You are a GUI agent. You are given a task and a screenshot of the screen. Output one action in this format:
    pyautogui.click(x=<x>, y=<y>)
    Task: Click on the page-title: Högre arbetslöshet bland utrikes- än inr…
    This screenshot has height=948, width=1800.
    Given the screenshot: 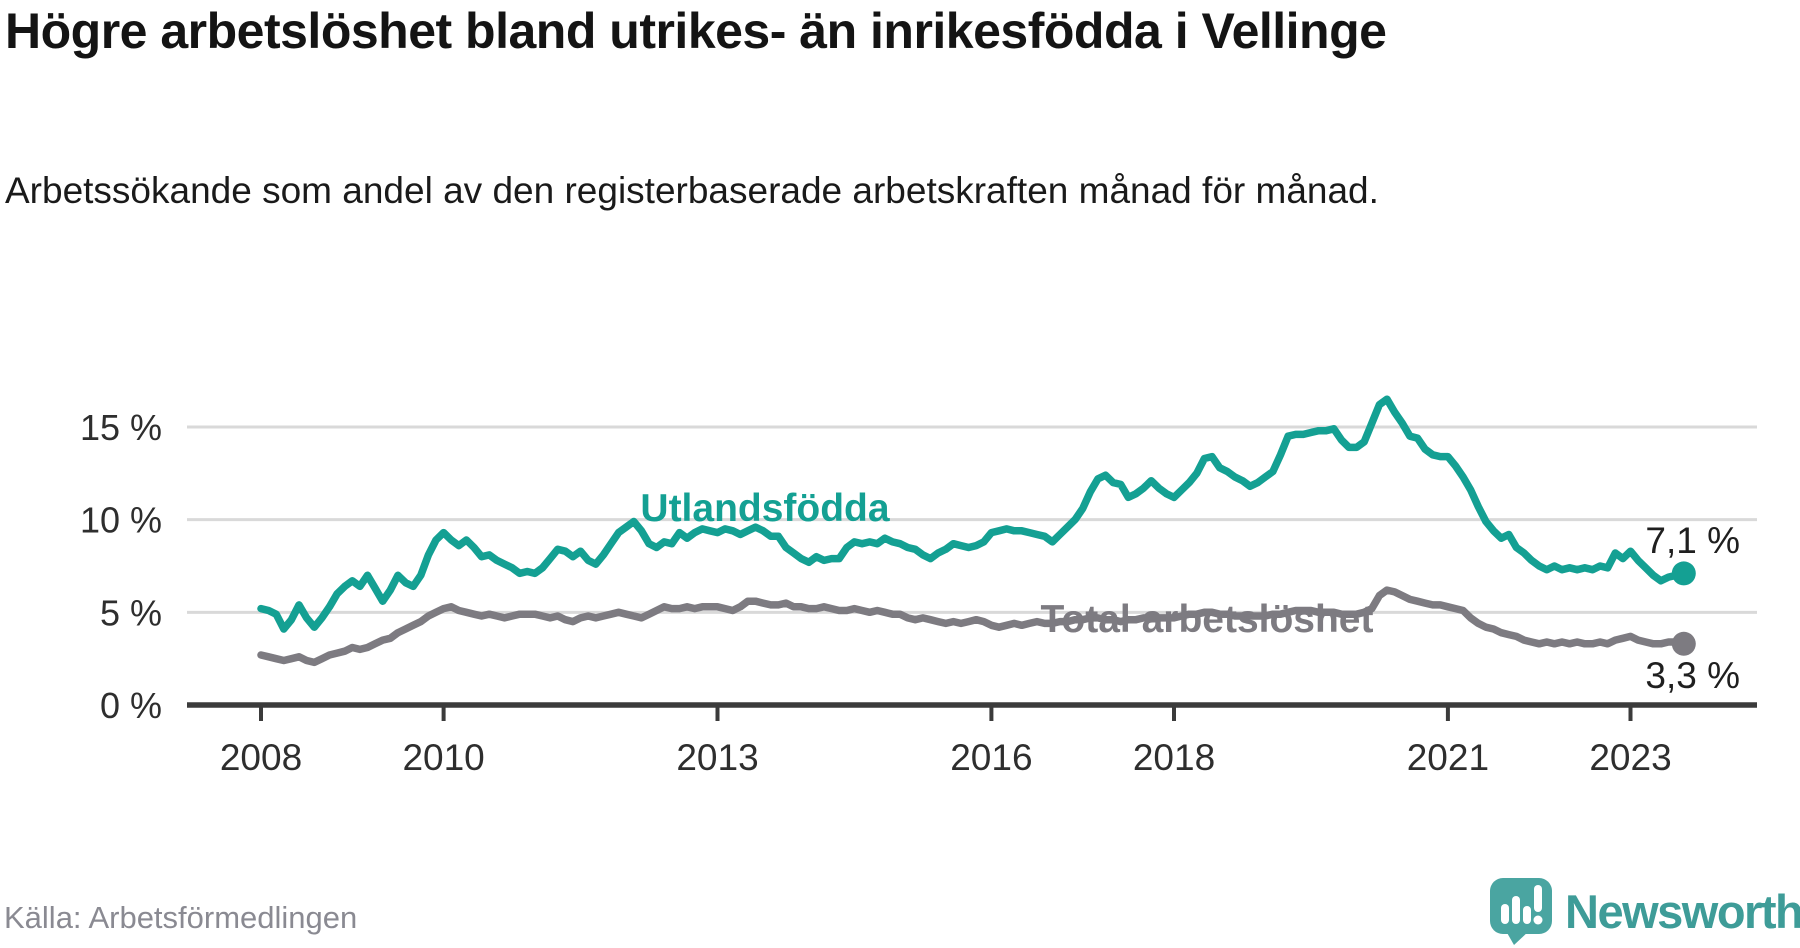 What is the action you would take?
    pyautogui.click(x=696, y=31)
    